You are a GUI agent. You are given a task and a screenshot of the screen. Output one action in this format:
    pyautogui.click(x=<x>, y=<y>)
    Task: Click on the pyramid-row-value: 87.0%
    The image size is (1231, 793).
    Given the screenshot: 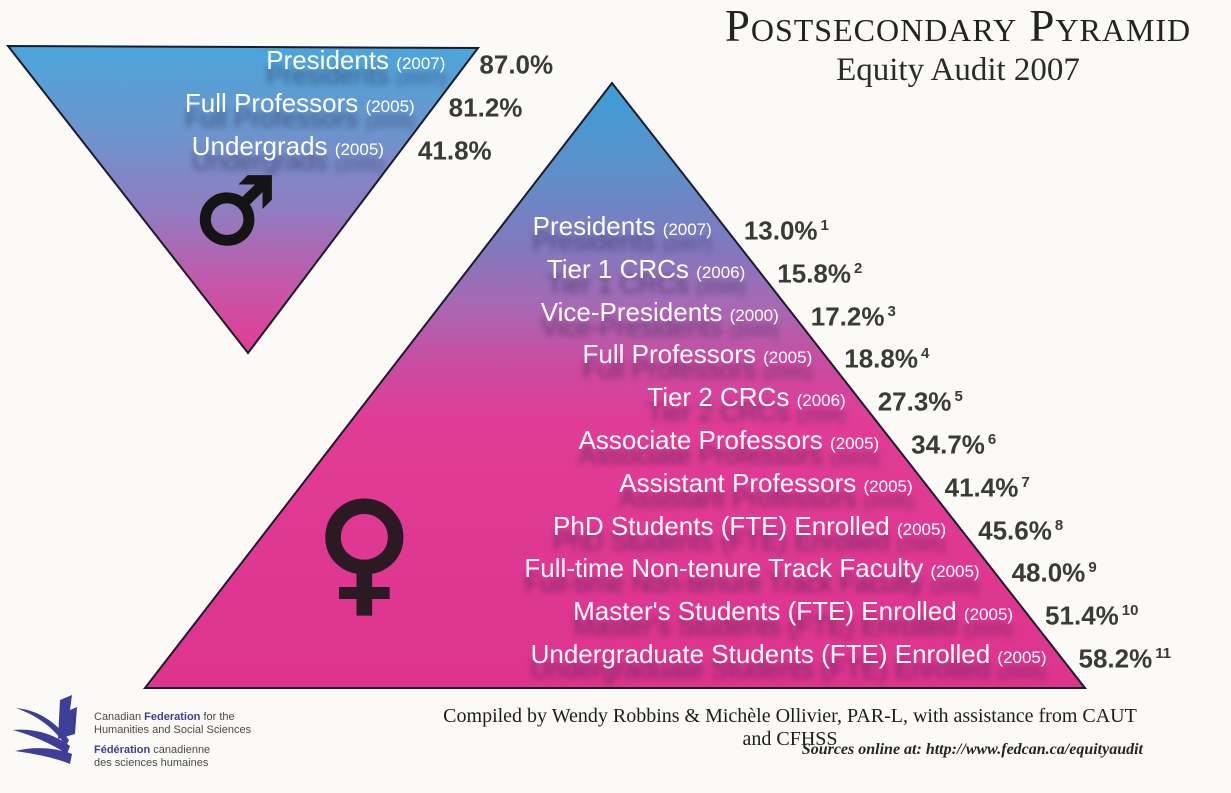 What is the action you would take?
    pyautogui.click(x=517, y=60)
    